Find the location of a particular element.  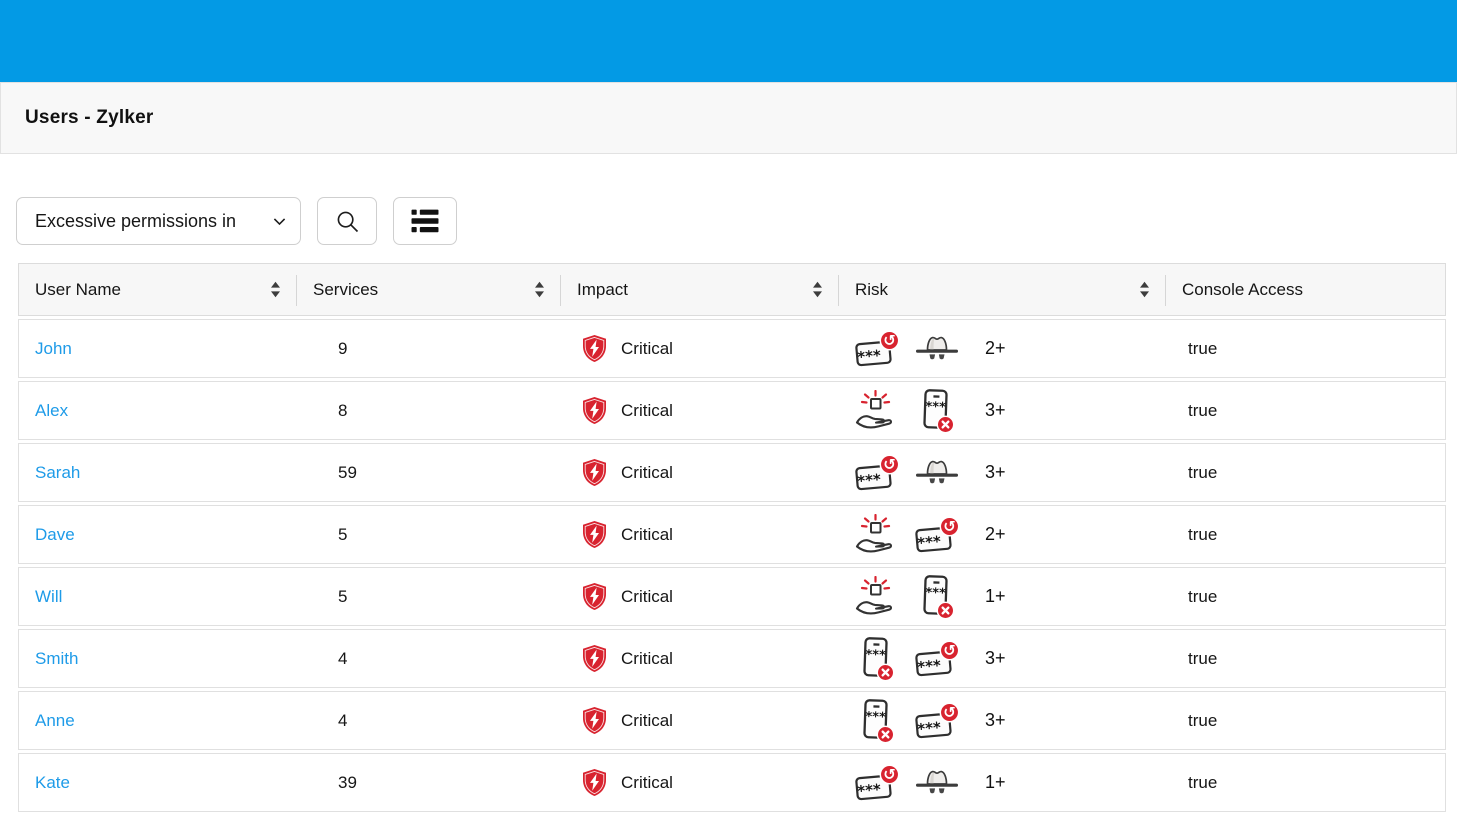

column-header-services: Services is located at coordinates (429, 289).